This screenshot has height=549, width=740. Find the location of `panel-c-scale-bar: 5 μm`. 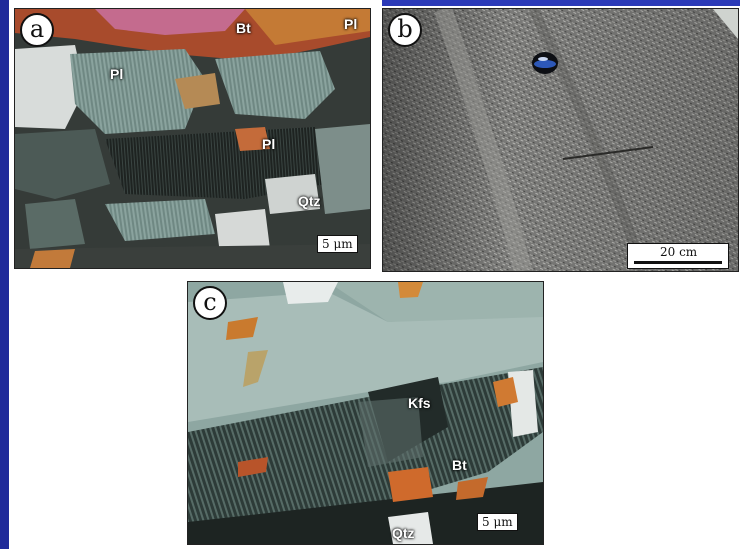

panel-c-scale-bar: 5 μm is located at coordinates (497, 522).